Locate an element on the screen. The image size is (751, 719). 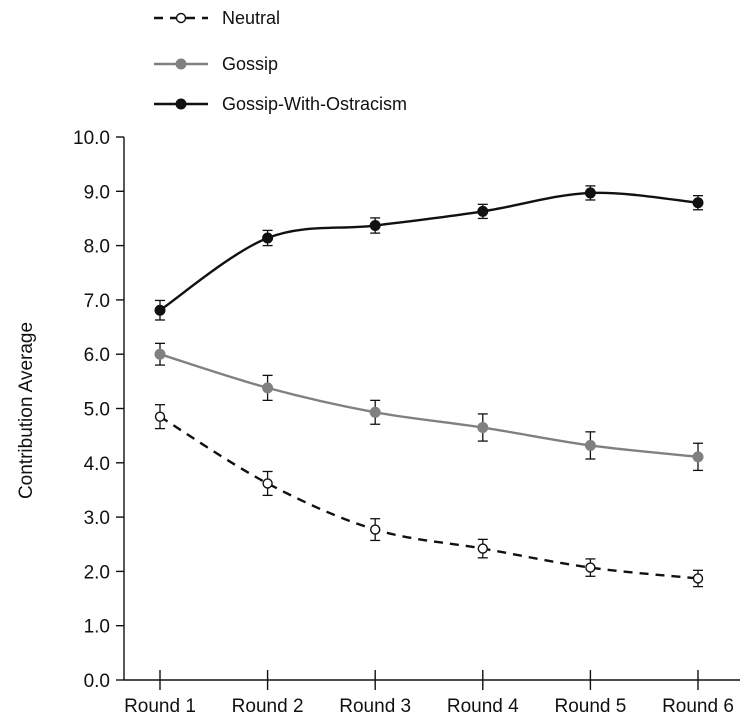
legend-label: Neutral is located at coordinates (251, 18).